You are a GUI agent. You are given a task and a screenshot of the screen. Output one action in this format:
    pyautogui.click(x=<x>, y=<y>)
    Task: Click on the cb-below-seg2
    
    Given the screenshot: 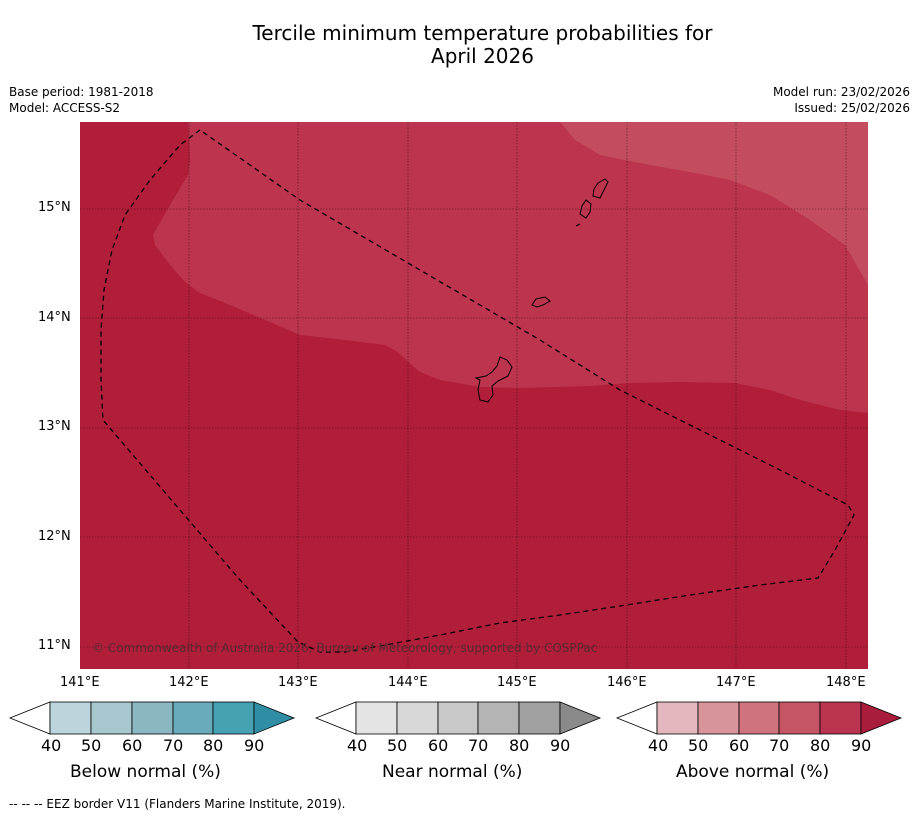 What is the action you would take?
    pyautogui.click(x=111, y=718)
    